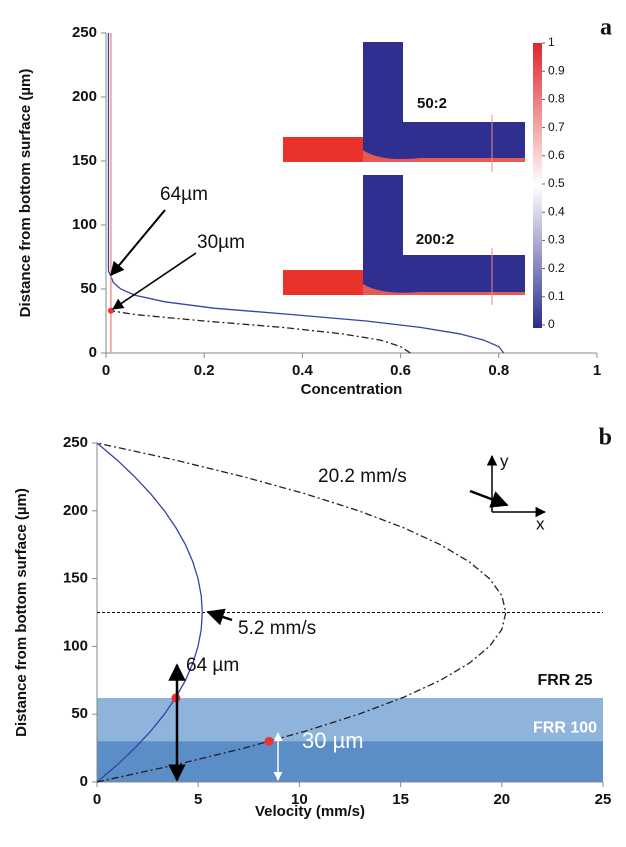 The width and height of the screenshot is (626, 847). I want to click on x-tick-label: 0.8, so click(498, 370).